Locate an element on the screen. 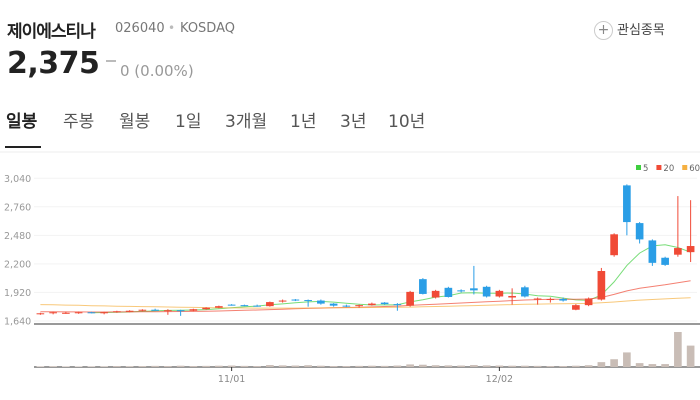  period-tab: 3년 is located at coordinates (353, 122).